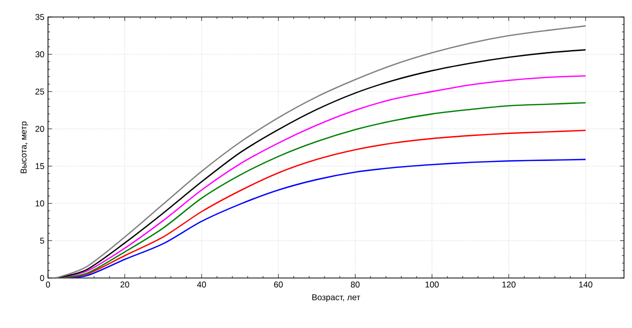 The height and width of the screenshot is (328, 632). I want to click on y-tick-label: 20, so click(39, 129).